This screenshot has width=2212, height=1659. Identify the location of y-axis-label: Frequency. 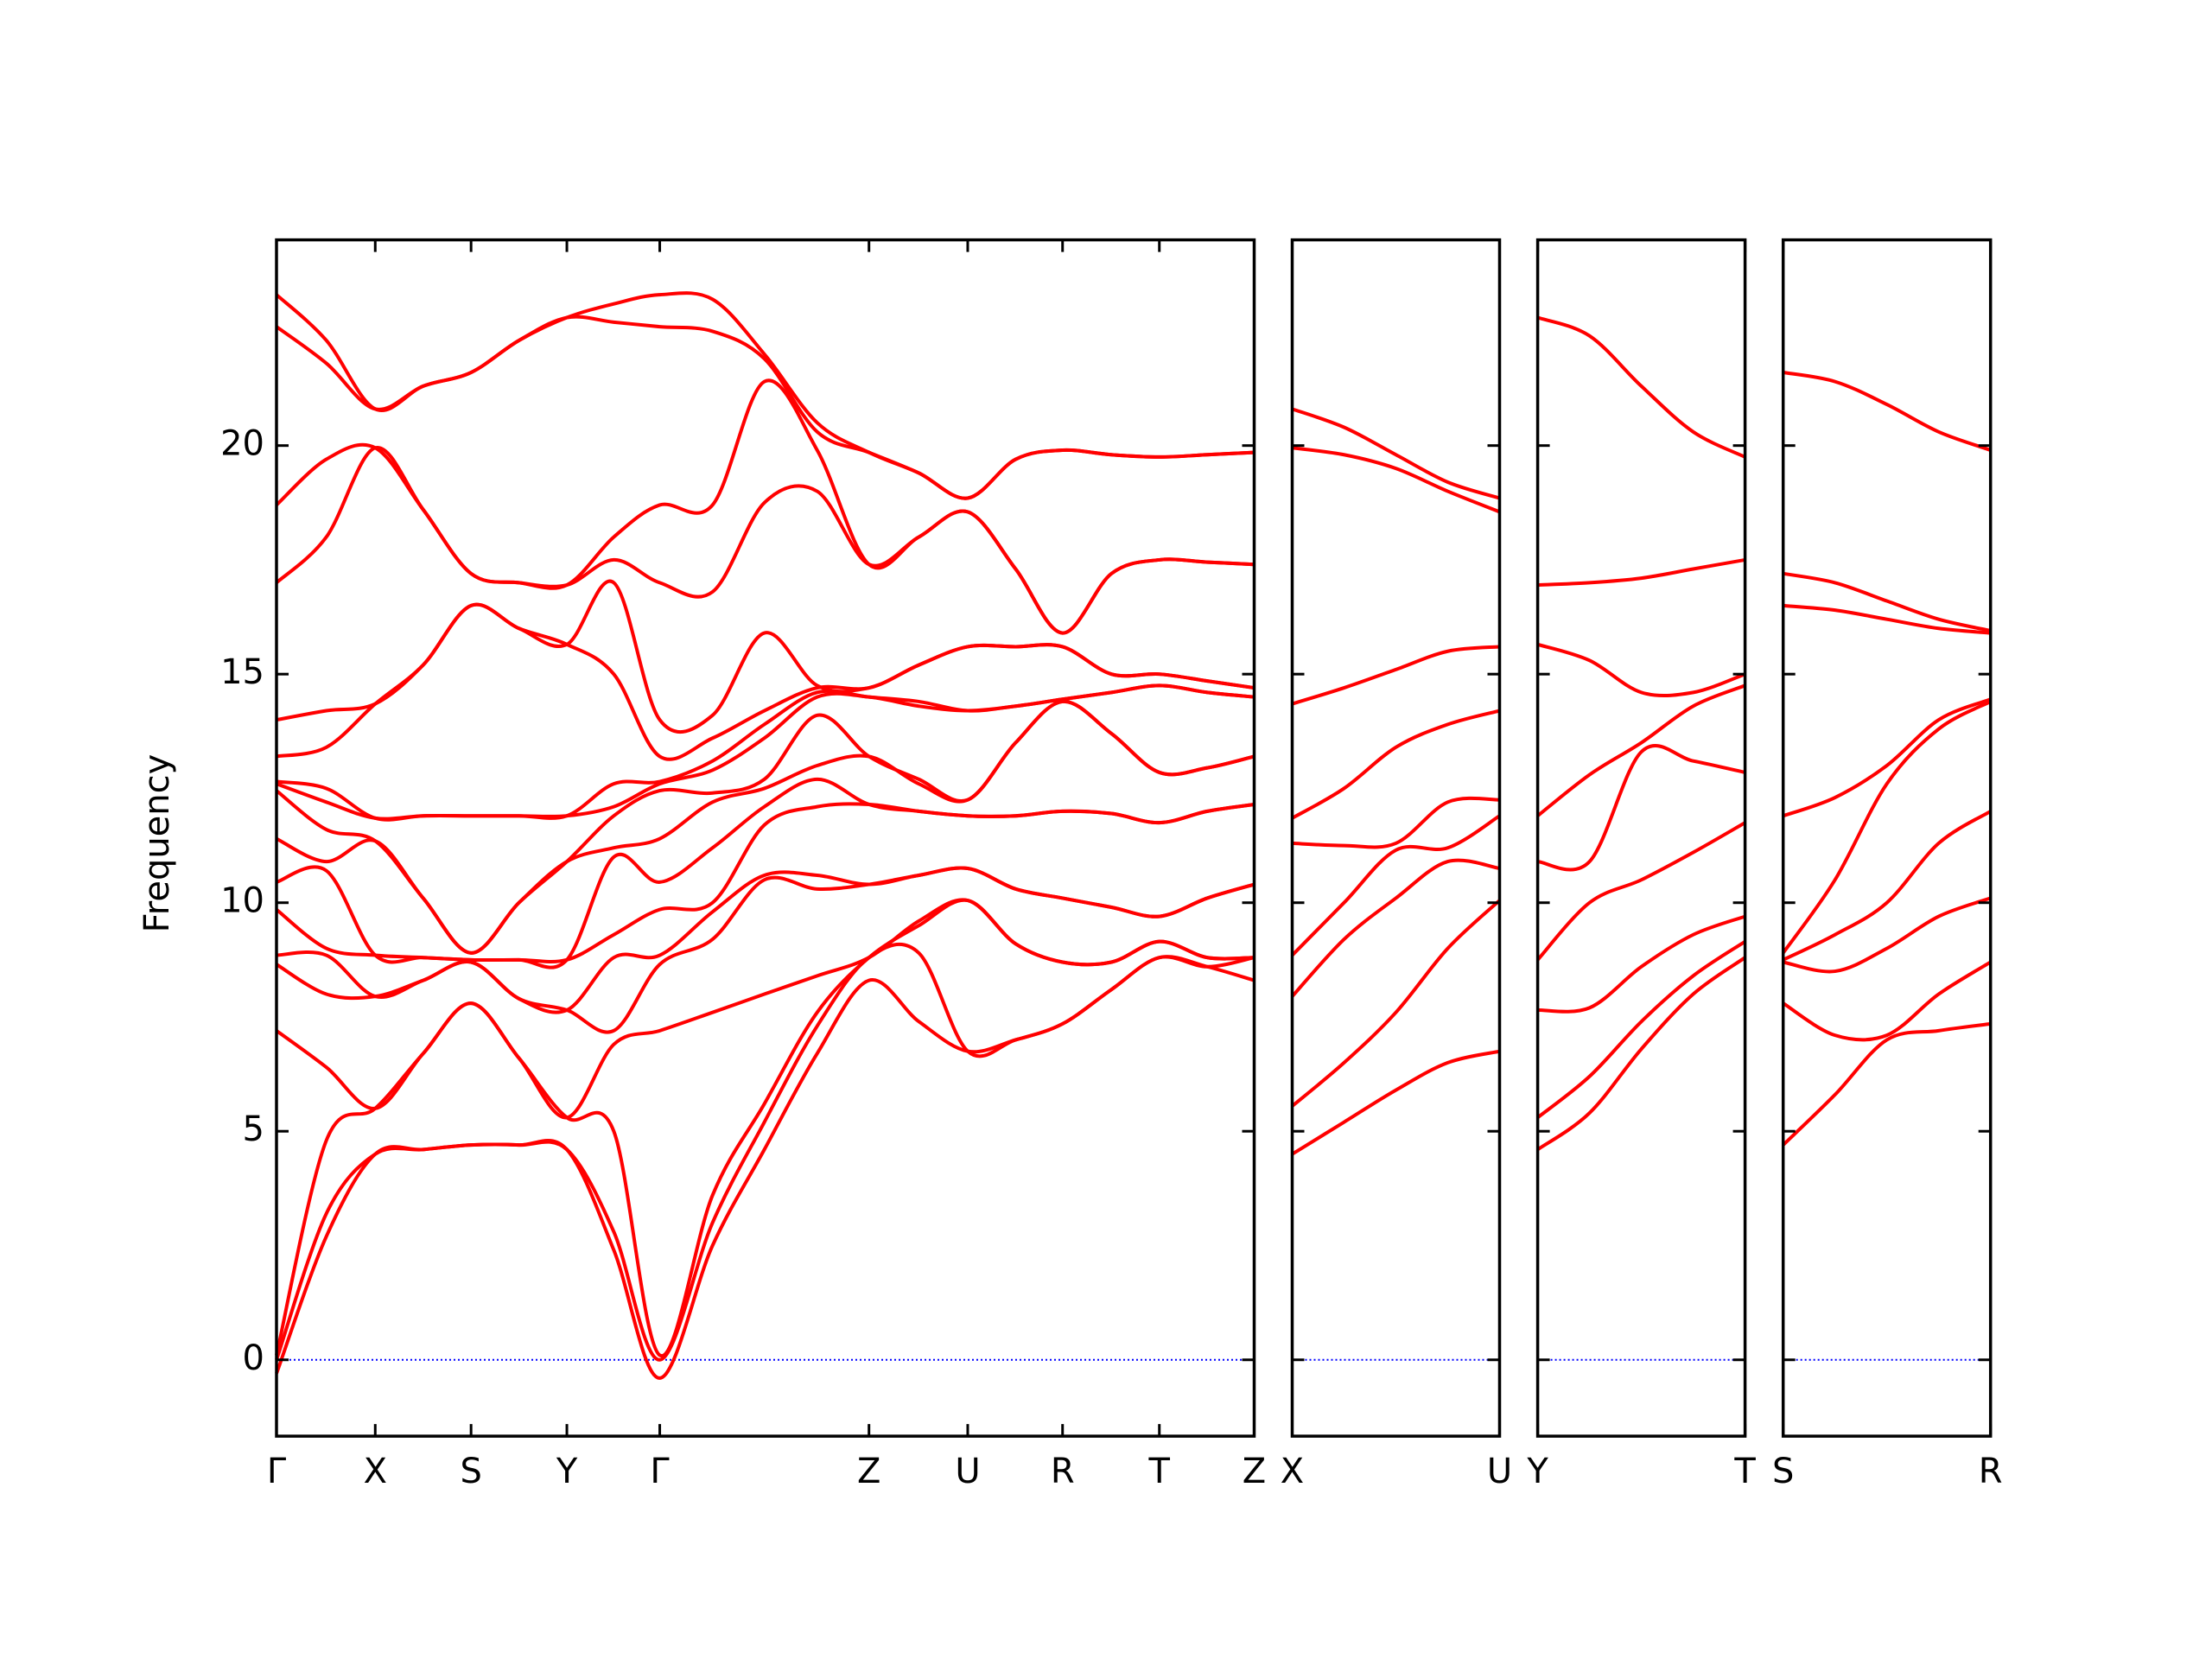
(157, 843).